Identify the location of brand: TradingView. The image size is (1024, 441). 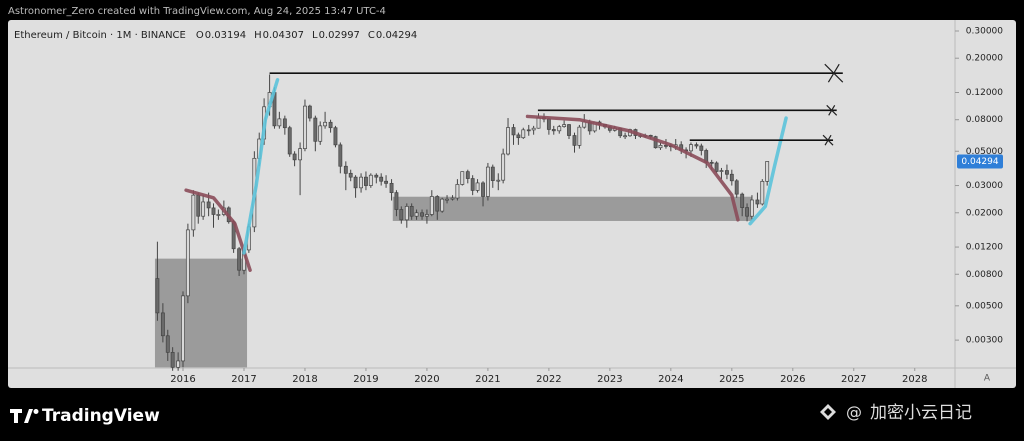
(101, 416).